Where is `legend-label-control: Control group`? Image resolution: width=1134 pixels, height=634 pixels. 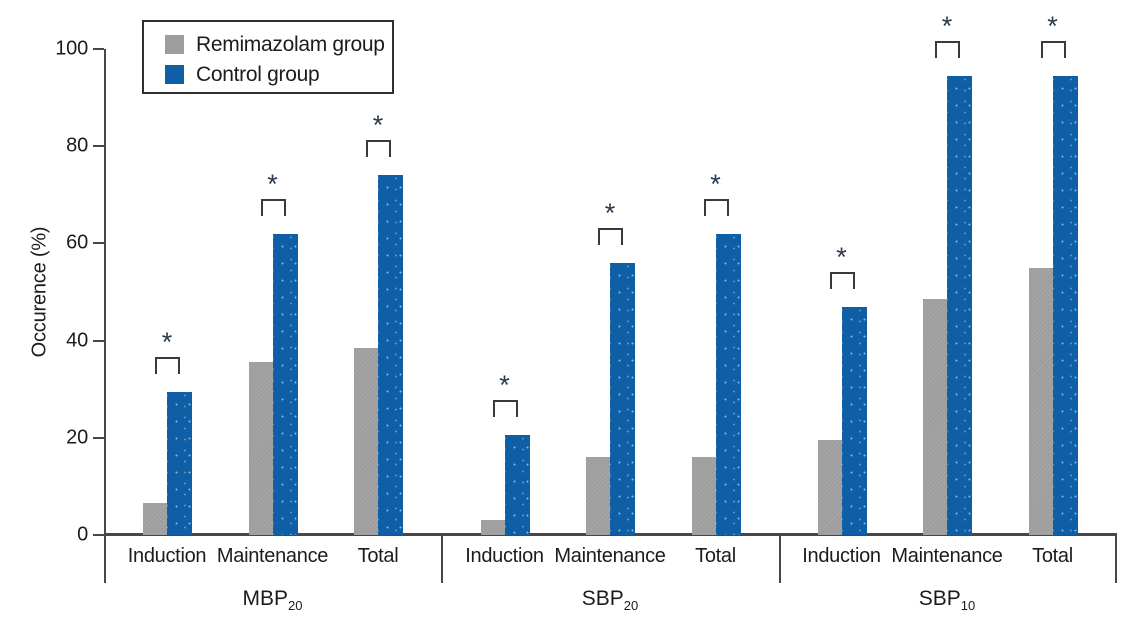 legend-label-control: Control group is located at coordinates (258, 74).